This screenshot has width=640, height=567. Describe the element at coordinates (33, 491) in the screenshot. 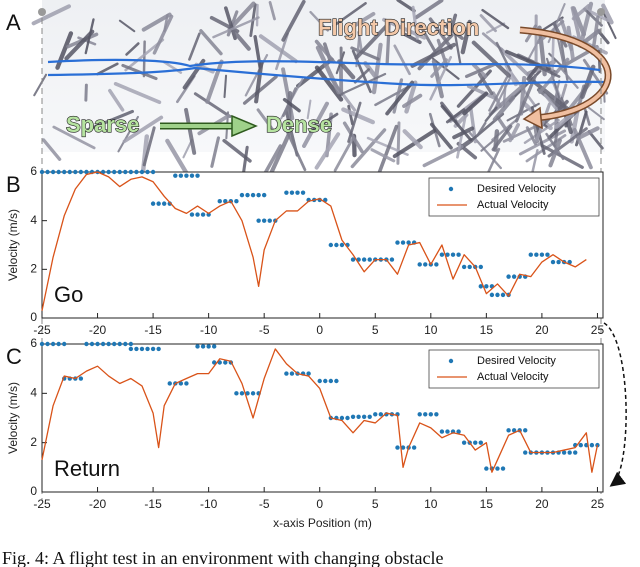

I see `y-tick-label: 0` at that location.